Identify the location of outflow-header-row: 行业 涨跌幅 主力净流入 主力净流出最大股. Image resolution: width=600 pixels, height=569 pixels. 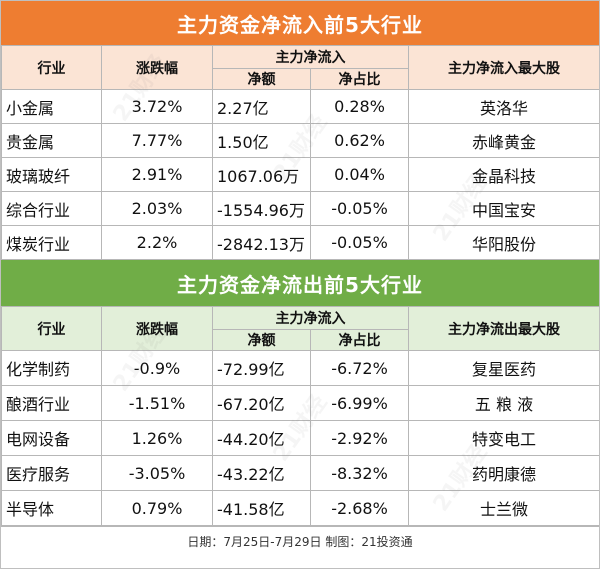
(300, 328).